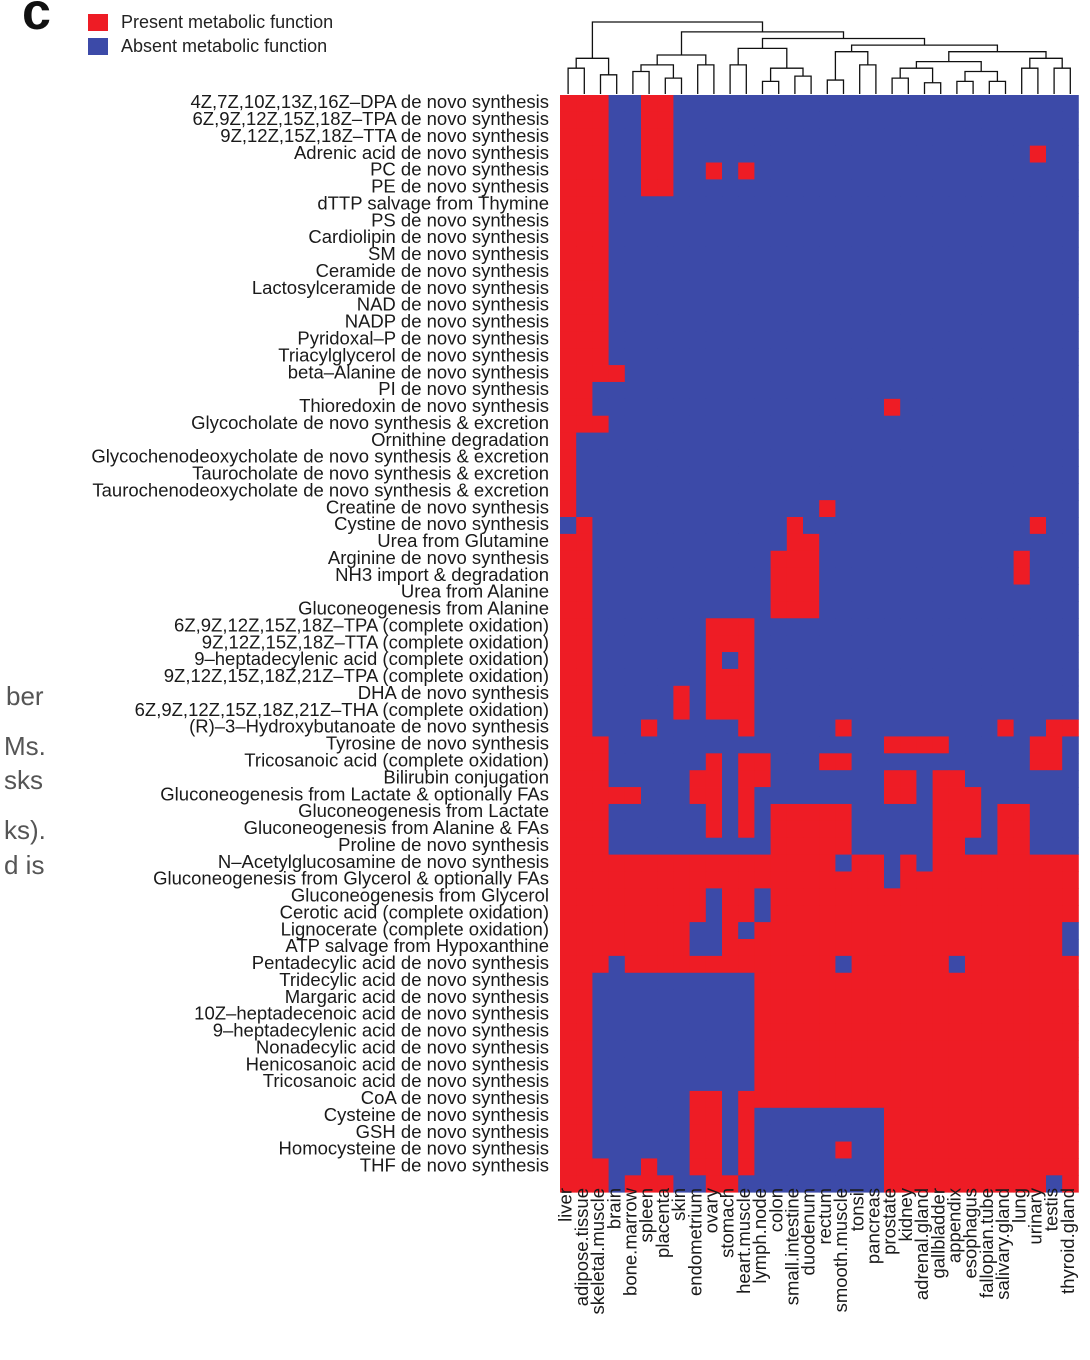  I want to click on row-label: Gluconeogenesis from Glycerol, so click(420, 895).